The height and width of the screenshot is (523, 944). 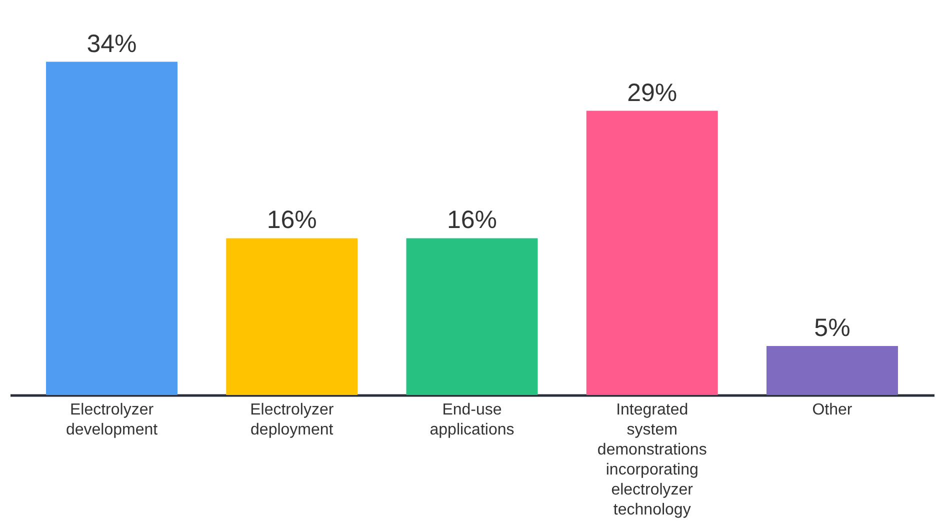 What do you see at coordinates (292, 420) in the screenshot?
I see `x-tick-label: Electrolyzer deployment` at bounding box center [292, 420].